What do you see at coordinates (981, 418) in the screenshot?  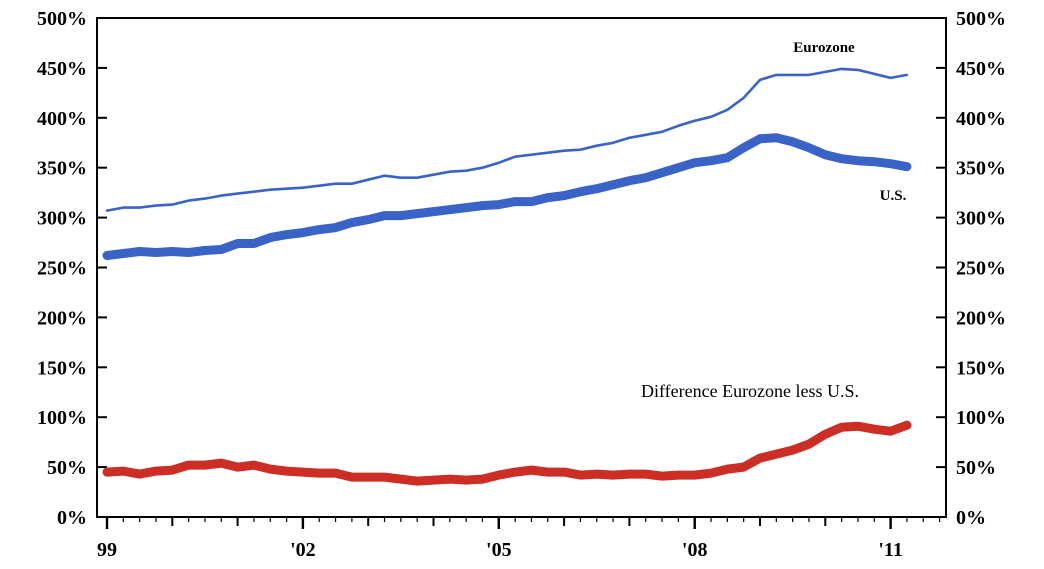 I see `y-tick-label-right: 100%` at bounding box center [981, 418].